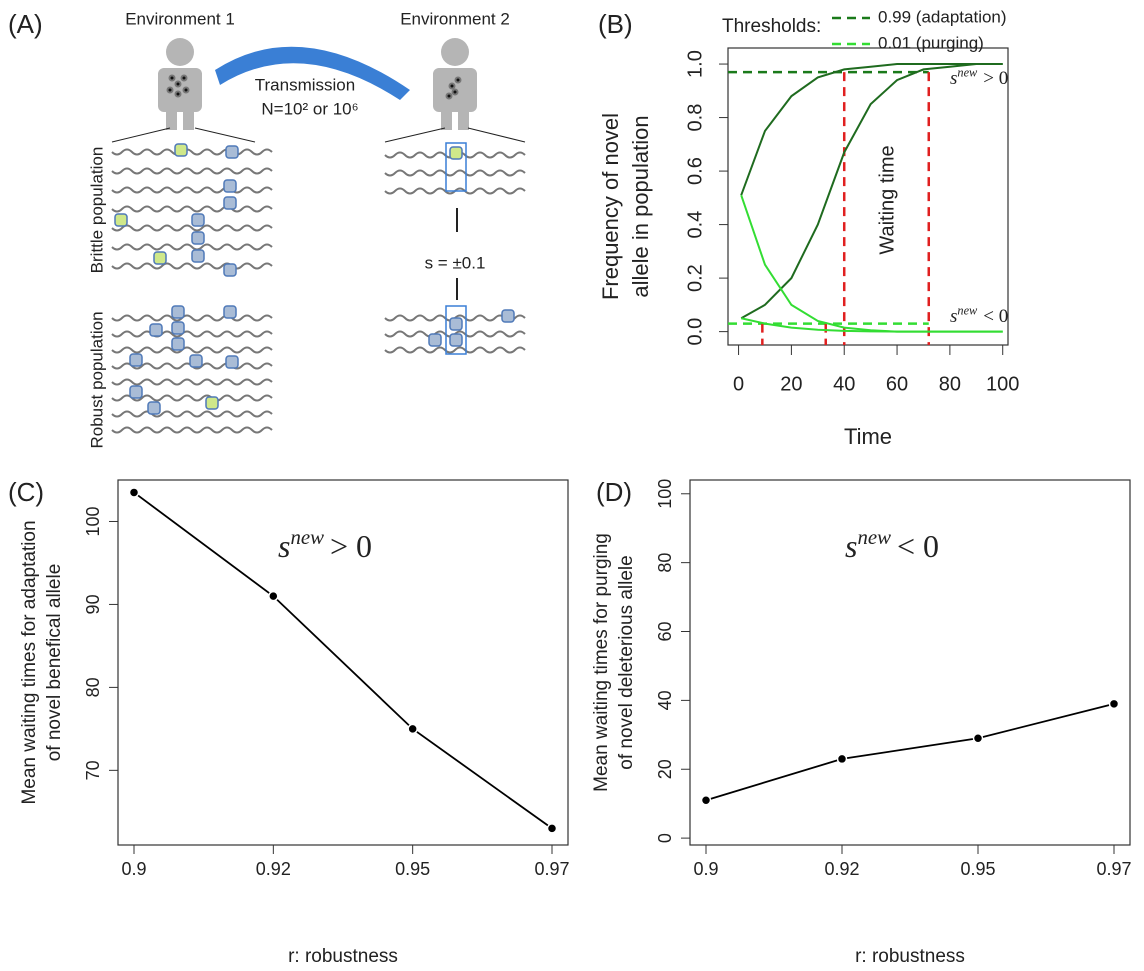 The height and width of the screenshot is (971, 1144). Describe the element at coordinates (950, 384) in the screenshot. I see `x-tick-label: 80` at that location.